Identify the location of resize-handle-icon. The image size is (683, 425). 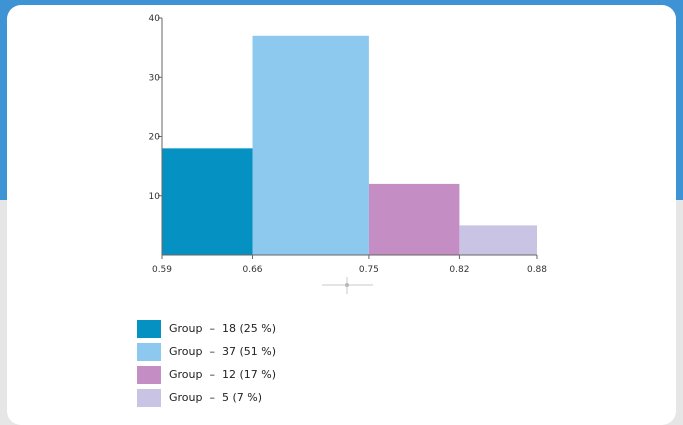
(347, 285).